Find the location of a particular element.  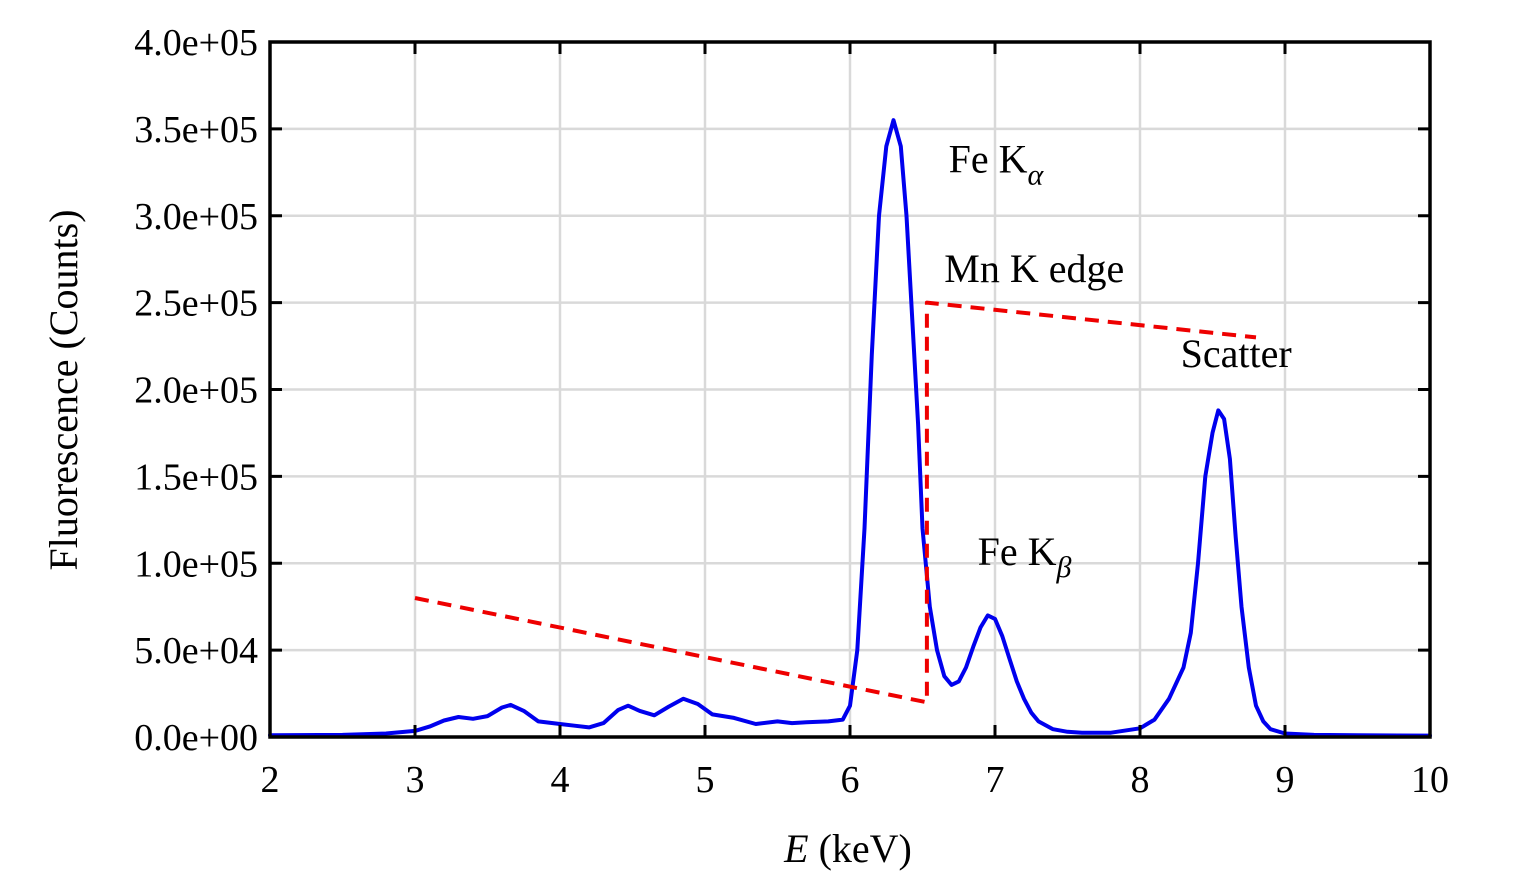

y-tick-label: 2.0e+05 is located at coordinates (196, 391).